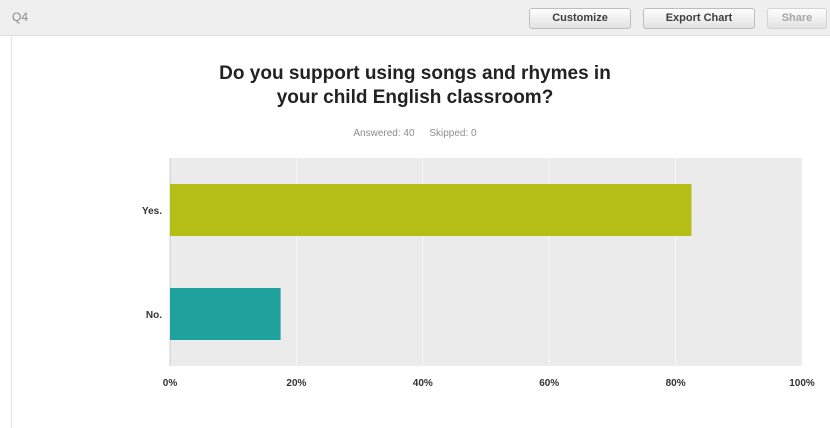 The height and width of the screenshot is (428, 830). What do you see at coordinates (423, 383) in the screenshot?
I see `x-tick-label-2: 40%` at bounding box center [423, 383].